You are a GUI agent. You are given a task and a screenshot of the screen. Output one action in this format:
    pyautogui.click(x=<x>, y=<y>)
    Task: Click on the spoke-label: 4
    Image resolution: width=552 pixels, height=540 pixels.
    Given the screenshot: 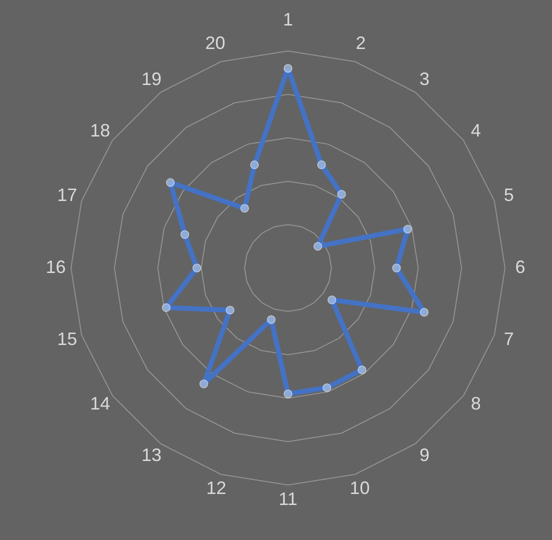 What is the action you would take?
    pyautogui.click(x=475, y=130)
    